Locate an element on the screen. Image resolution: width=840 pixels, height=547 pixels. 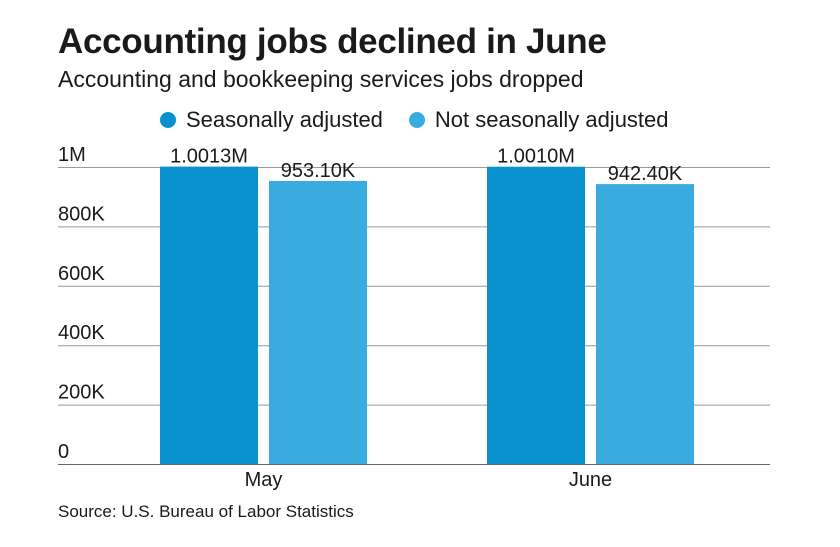
y-tick-label: 400K is located at coordinates (81, 333).